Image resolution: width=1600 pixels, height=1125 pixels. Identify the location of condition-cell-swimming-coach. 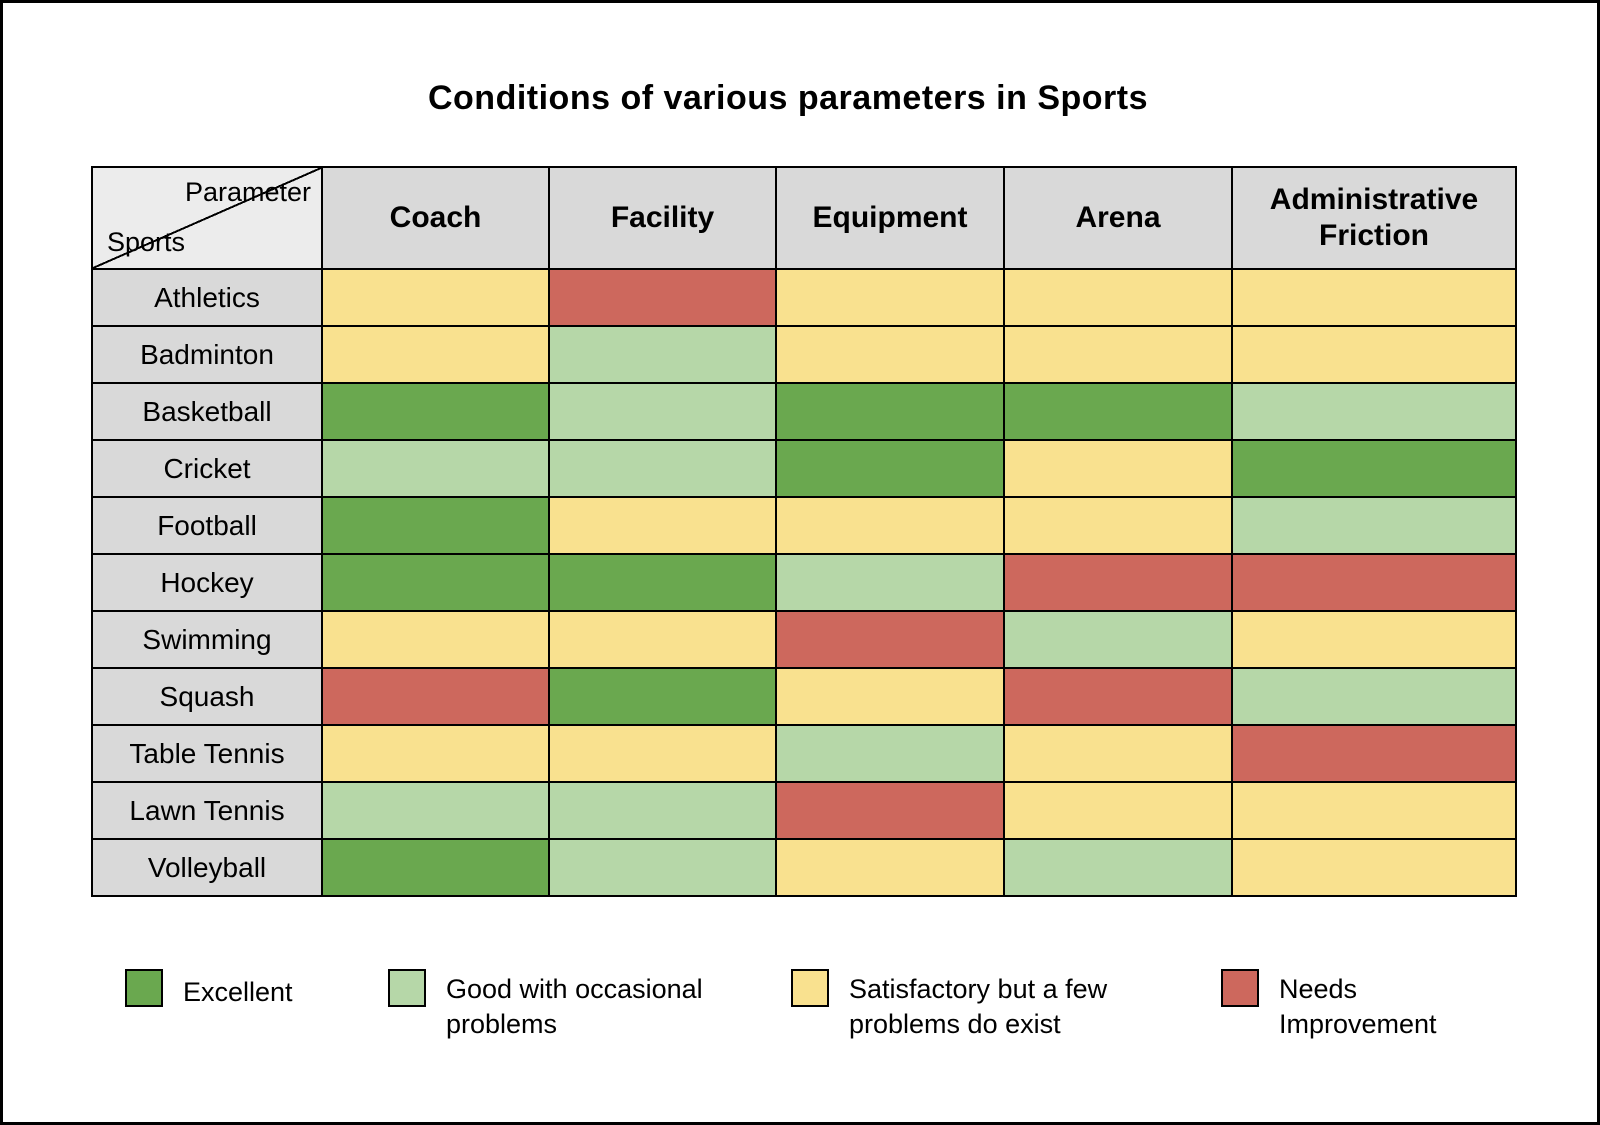
(435, 639).